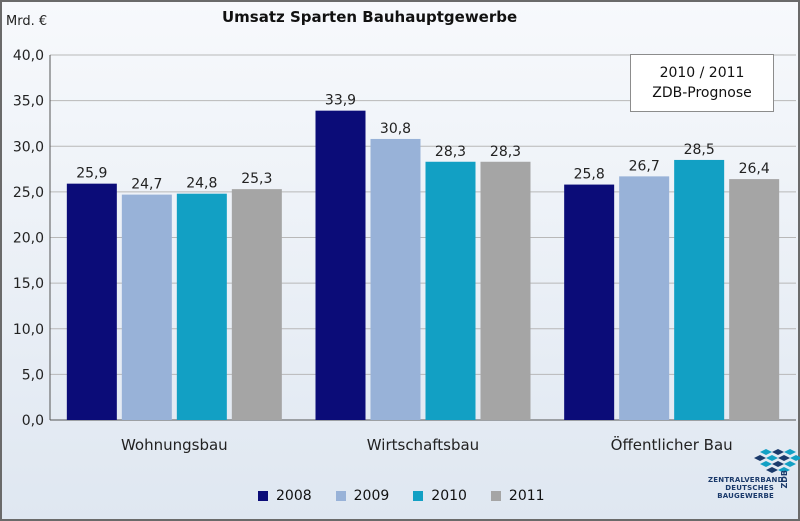 The height and width of the screenshot is (521, 800). I want to click on y-tick-label: 20,0, so click(28, 239).